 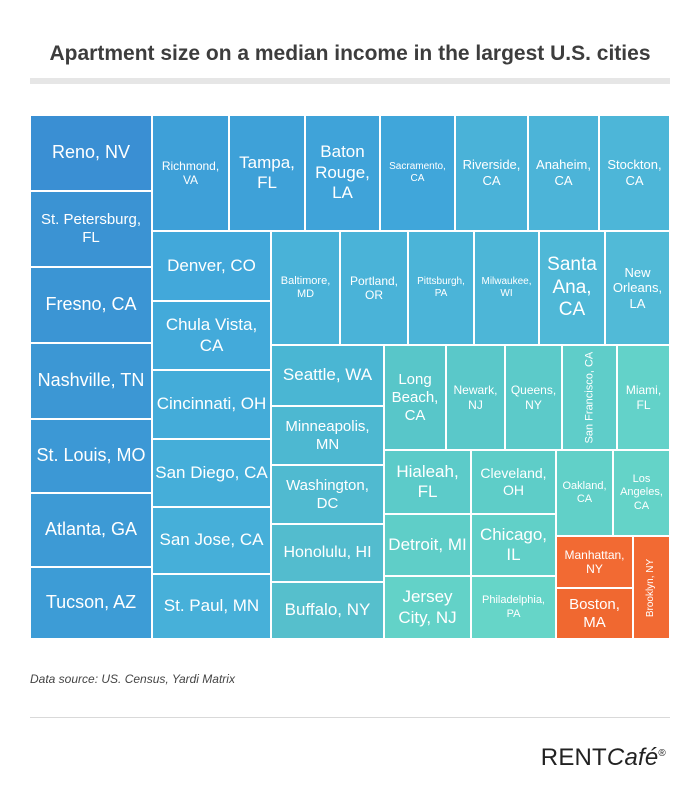 I want to click on tile-label: Seattle, WA, so click(x=327, y=375).